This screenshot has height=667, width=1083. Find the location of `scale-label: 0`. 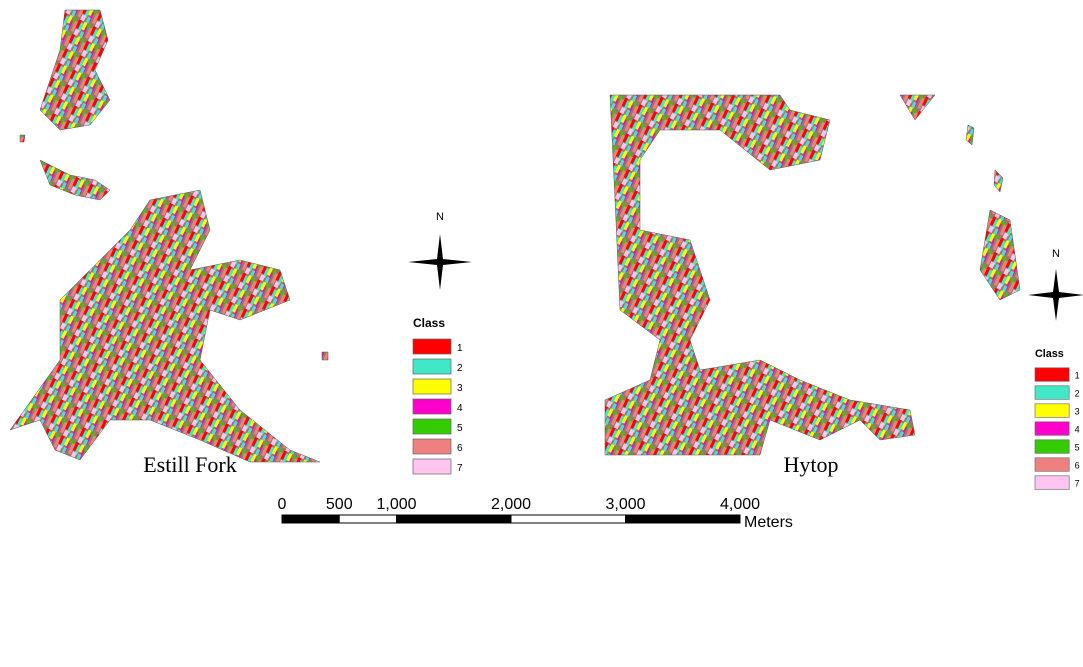

scale-label: 0 is located at coordinates (282, 504).